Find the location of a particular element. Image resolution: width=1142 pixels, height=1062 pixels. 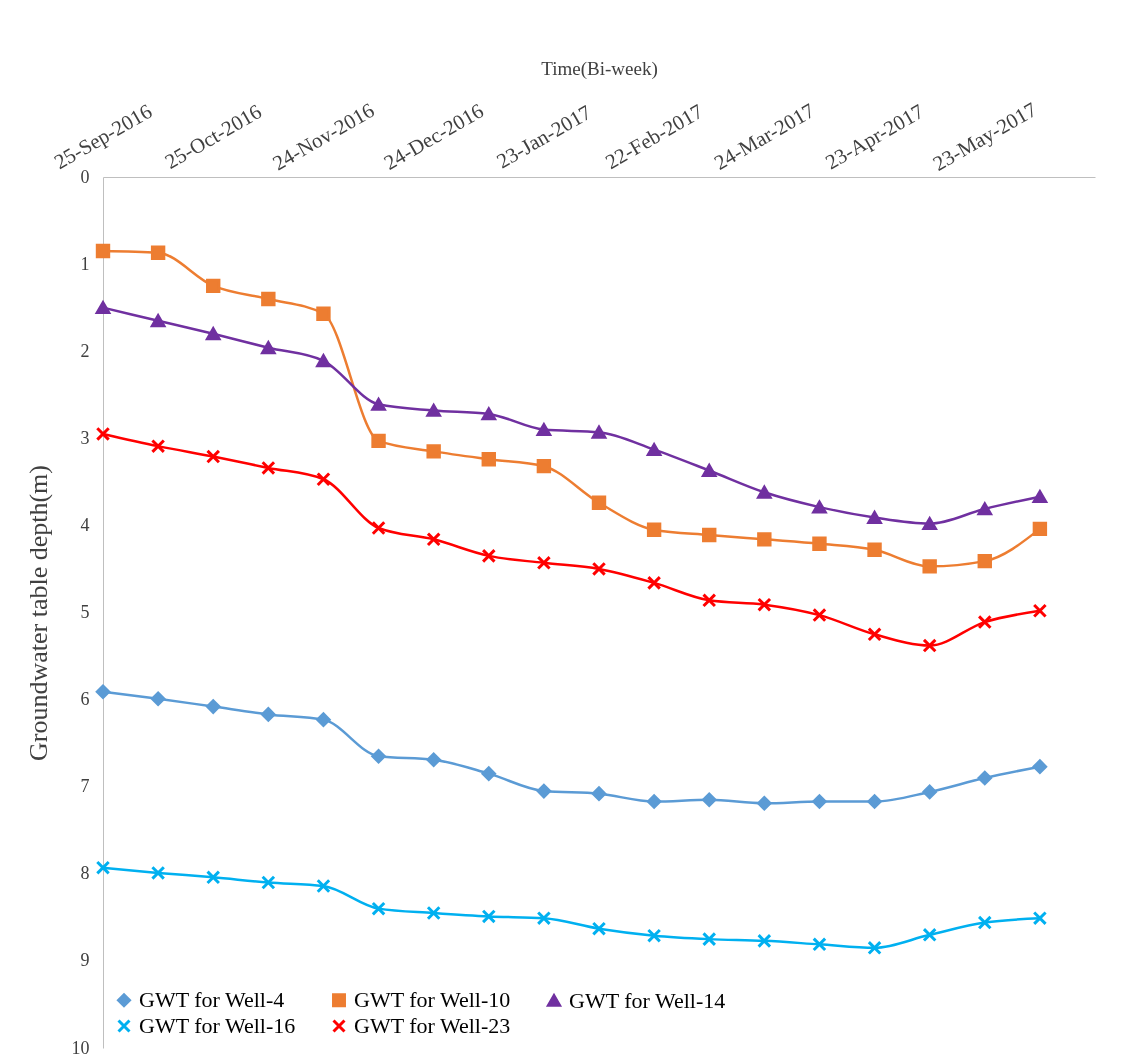

legend-label: GWT for Well-23 is located at coordinates (432, 1025).